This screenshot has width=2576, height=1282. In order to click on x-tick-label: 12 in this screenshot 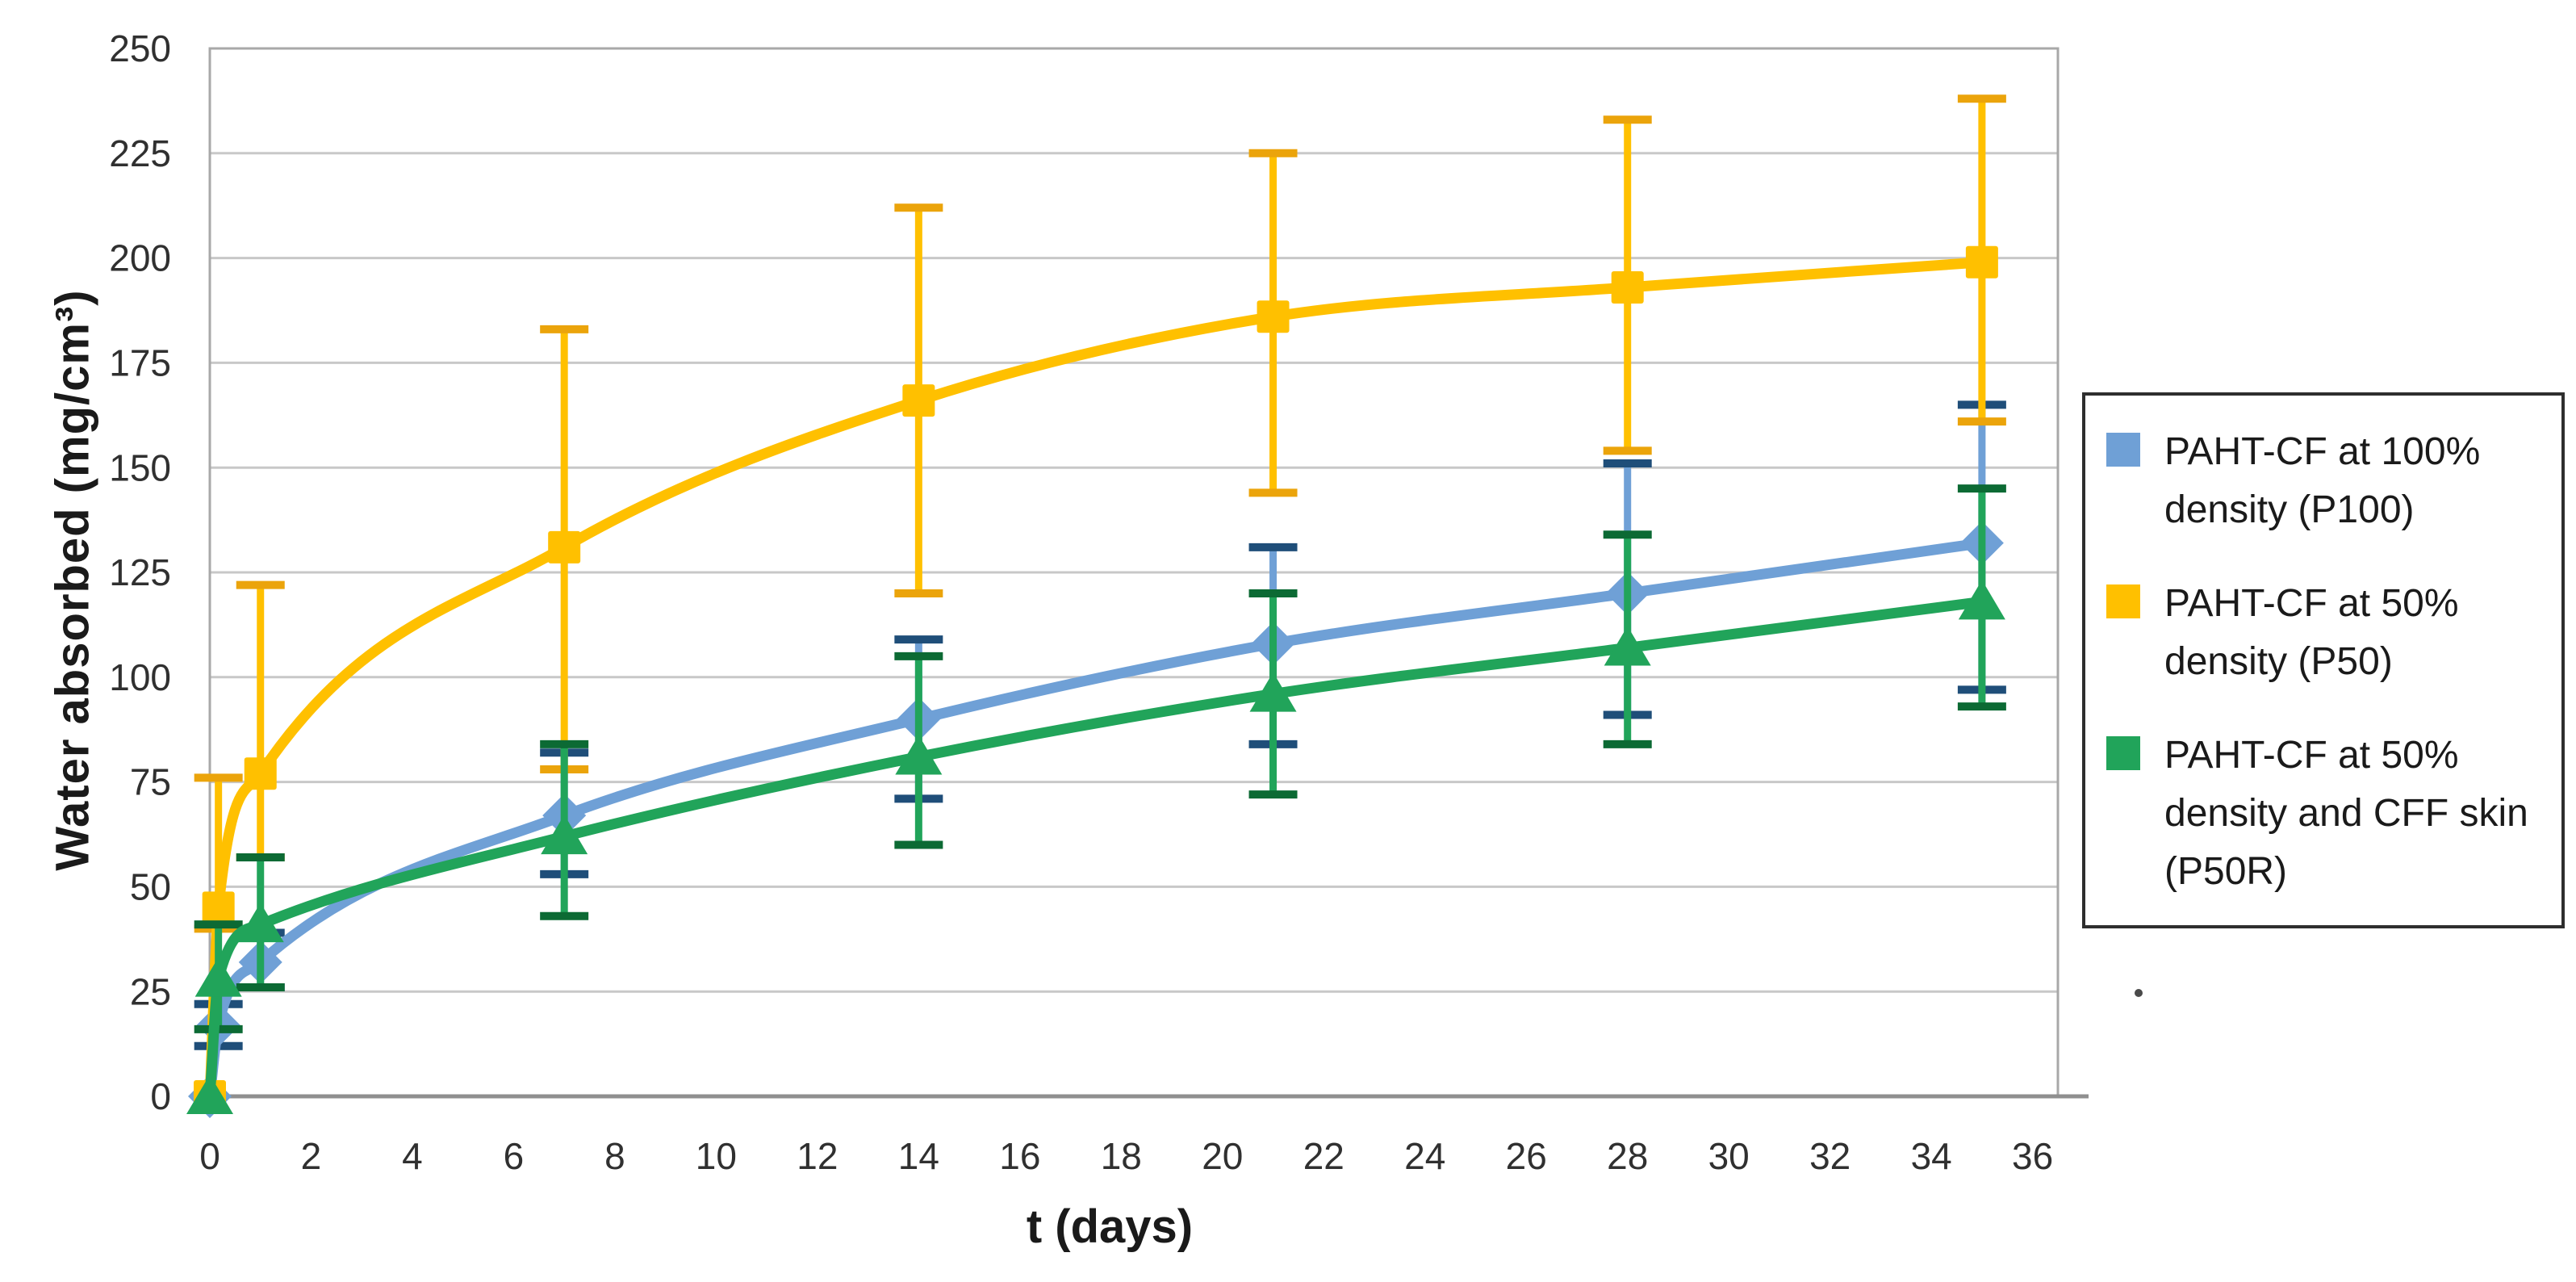, I will do `click(817, 1156)`.